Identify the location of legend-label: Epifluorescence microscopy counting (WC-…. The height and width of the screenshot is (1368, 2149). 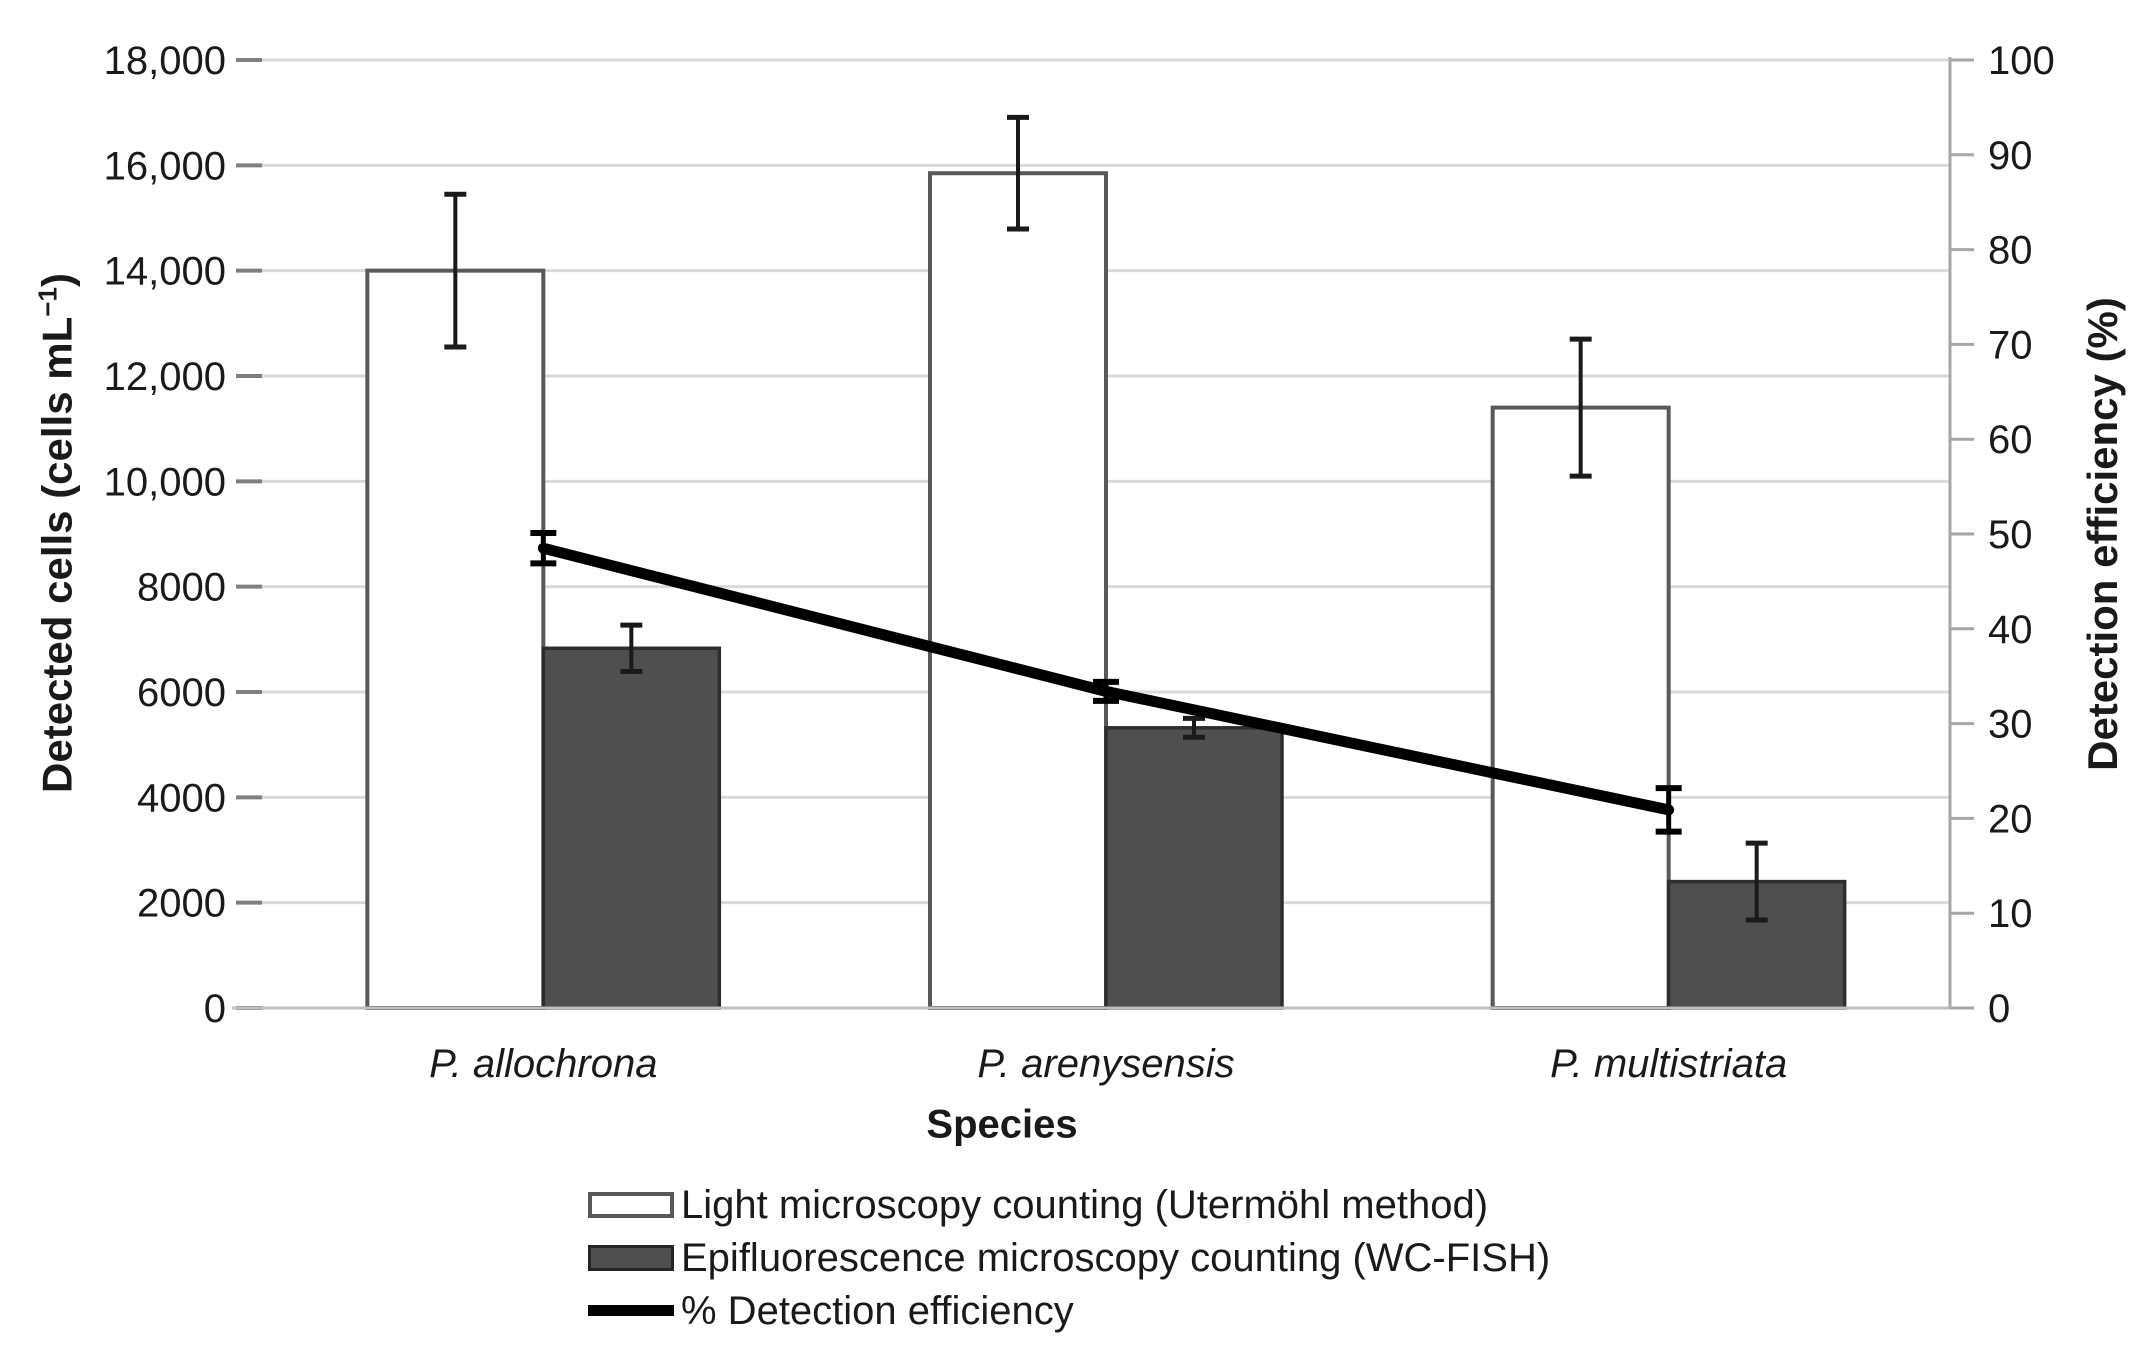
(1116, 1257).